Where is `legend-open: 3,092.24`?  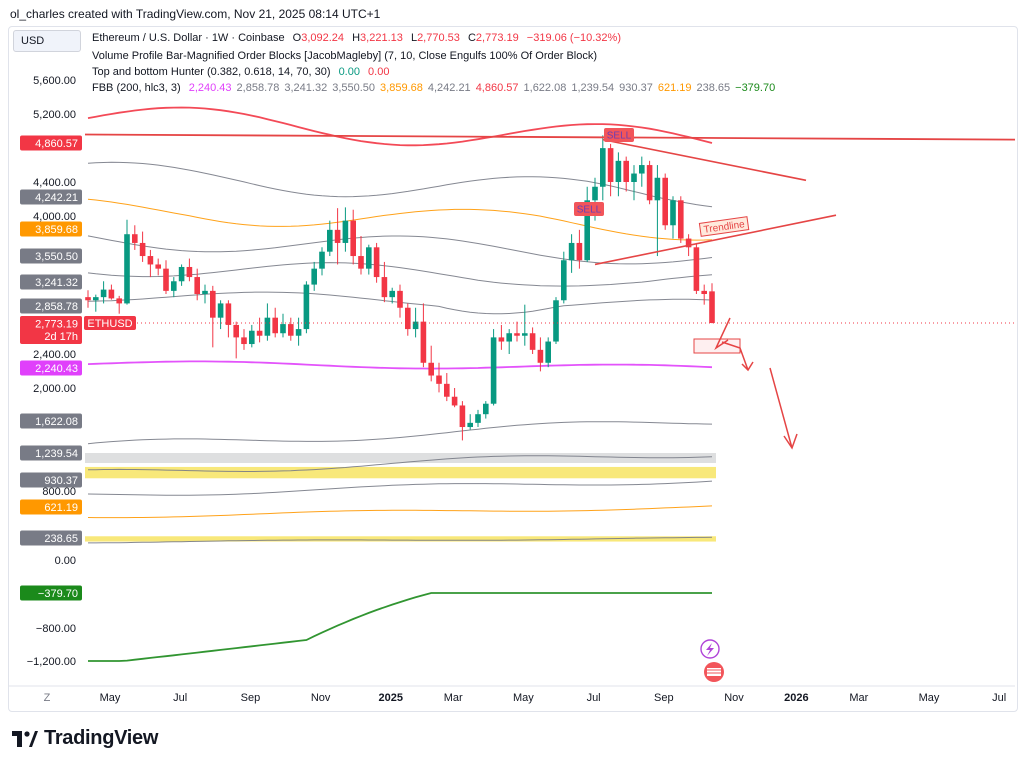 legend-open: 3,092.24 is located at coordinates (323, 38).